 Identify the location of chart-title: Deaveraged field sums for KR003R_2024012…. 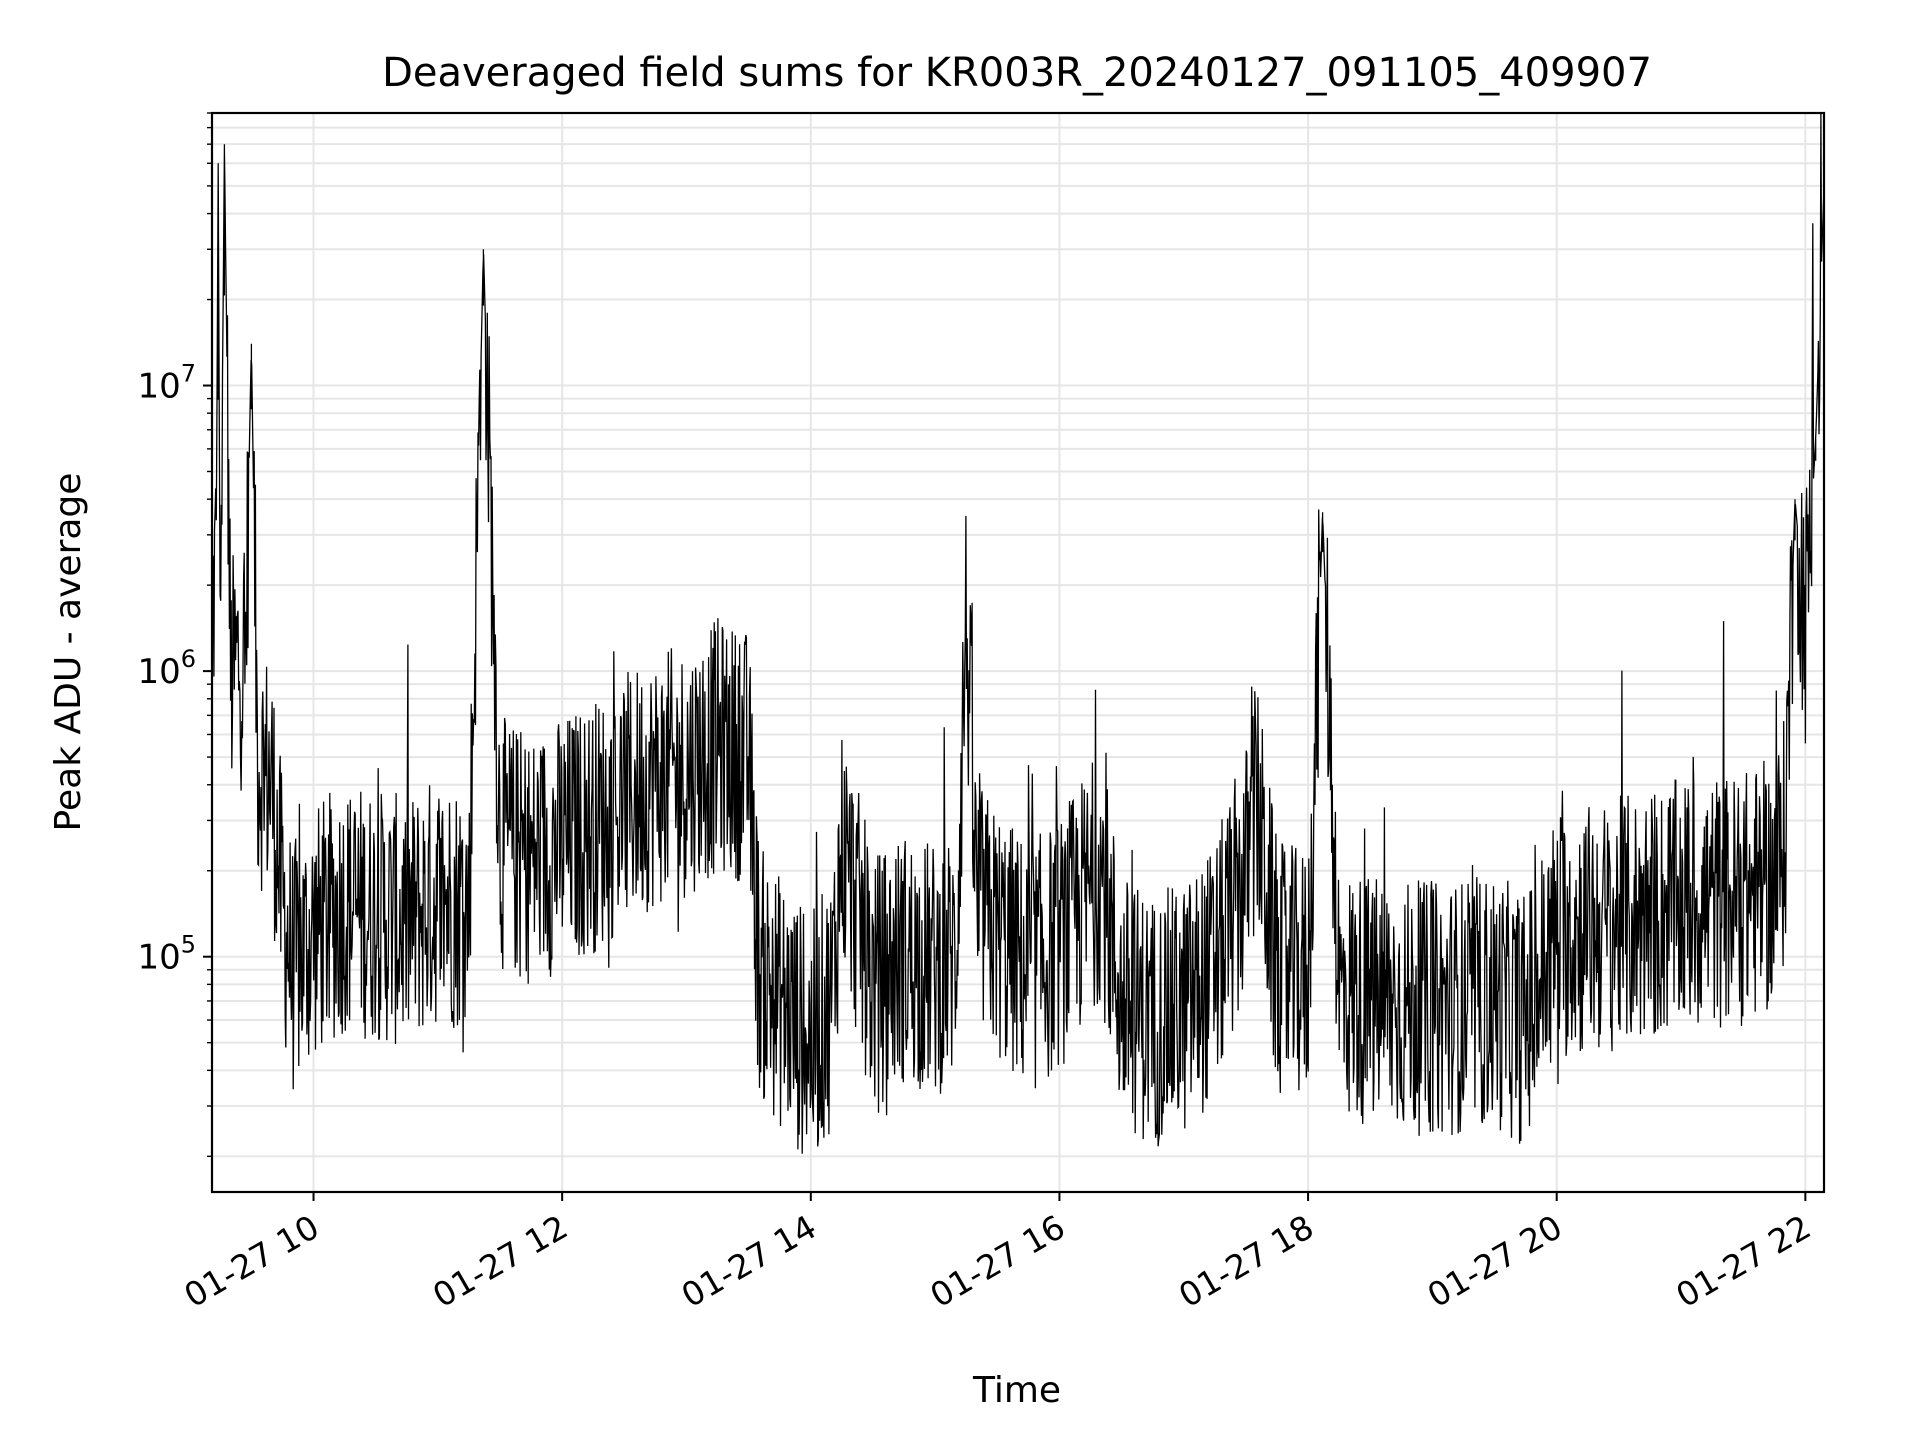
(1017, 73).